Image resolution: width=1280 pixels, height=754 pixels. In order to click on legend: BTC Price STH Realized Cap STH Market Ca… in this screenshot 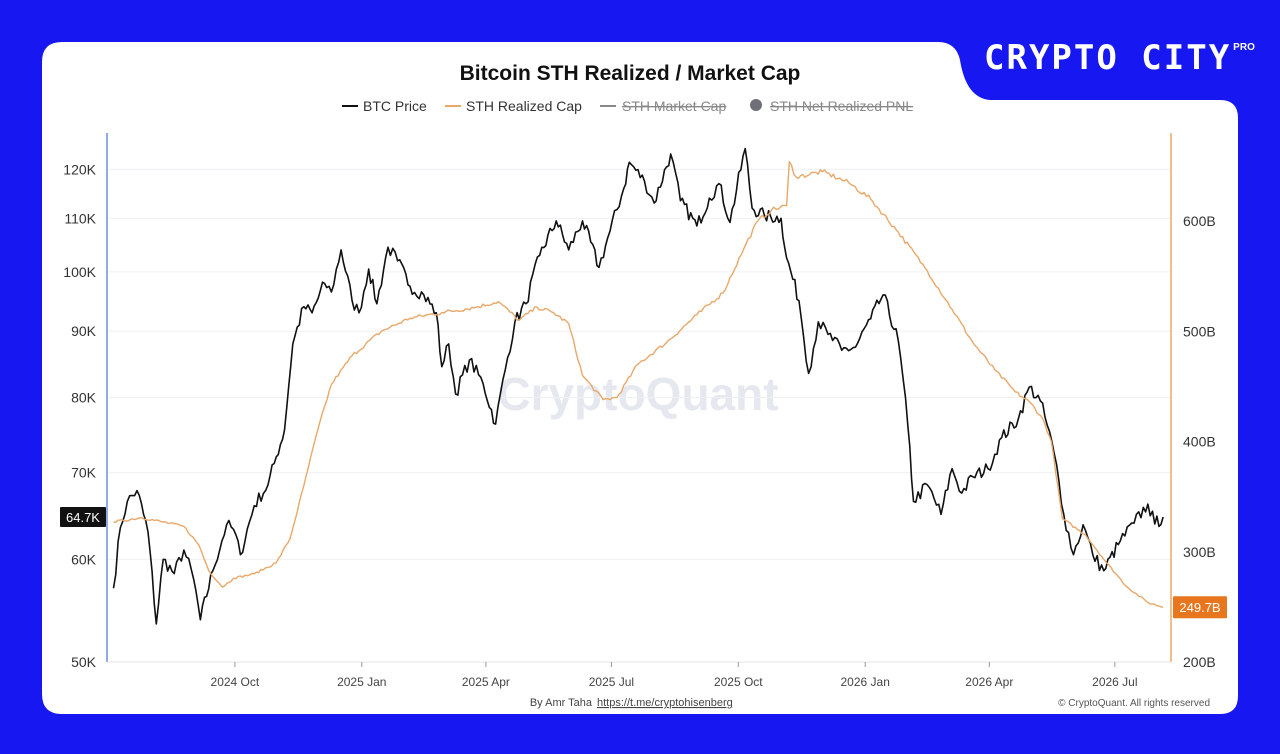, I will do `click(627, 106)`.